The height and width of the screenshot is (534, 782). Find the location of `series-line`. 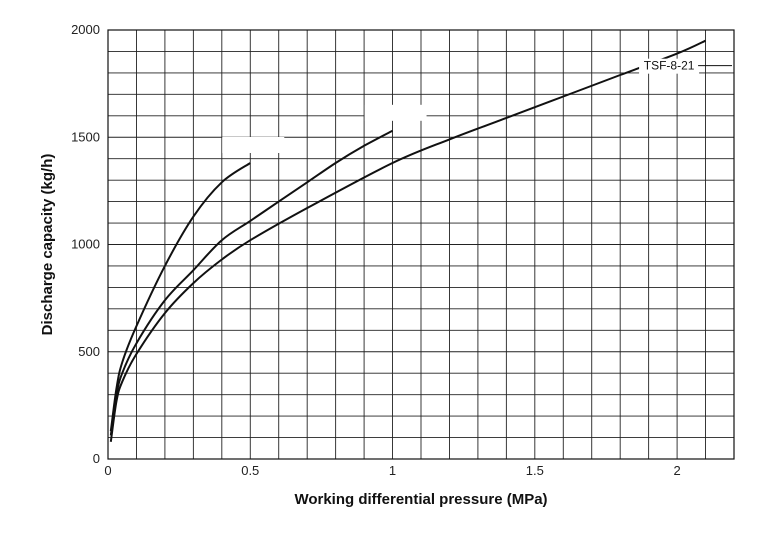

series-line is located at coordinates (180, 297).